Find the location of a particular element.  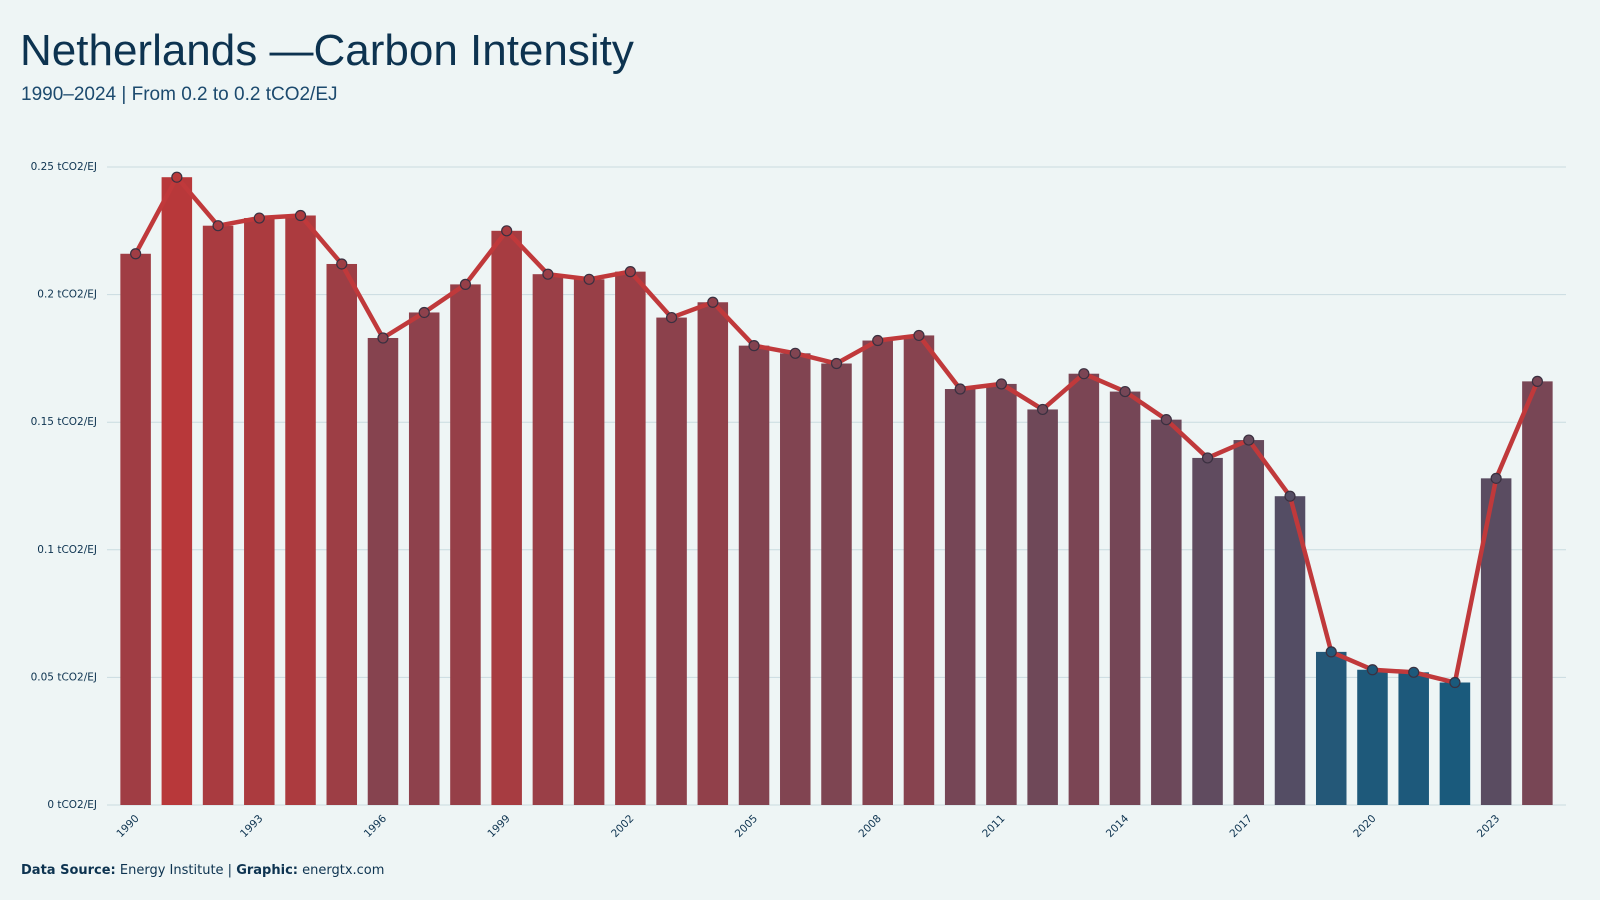

y-tick-label: 0 tCO2/EJ is located at coordinates (72, 805).